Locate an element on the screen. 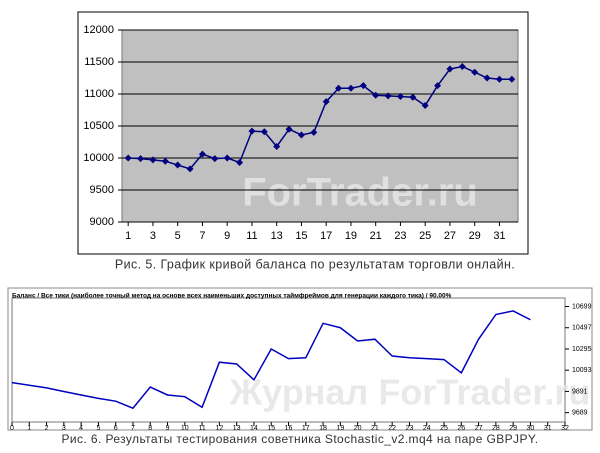  watermark: ForTrader.ru is located at coordinates (360, 193).